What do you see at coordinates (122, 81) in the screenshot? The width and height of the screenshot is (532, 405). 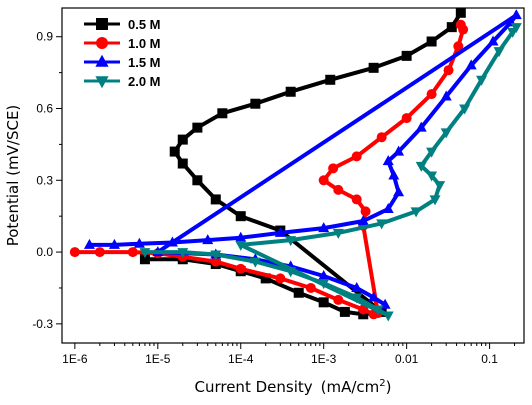 I see `legend-item: 2.0 M` at bounding box center [122, 81].